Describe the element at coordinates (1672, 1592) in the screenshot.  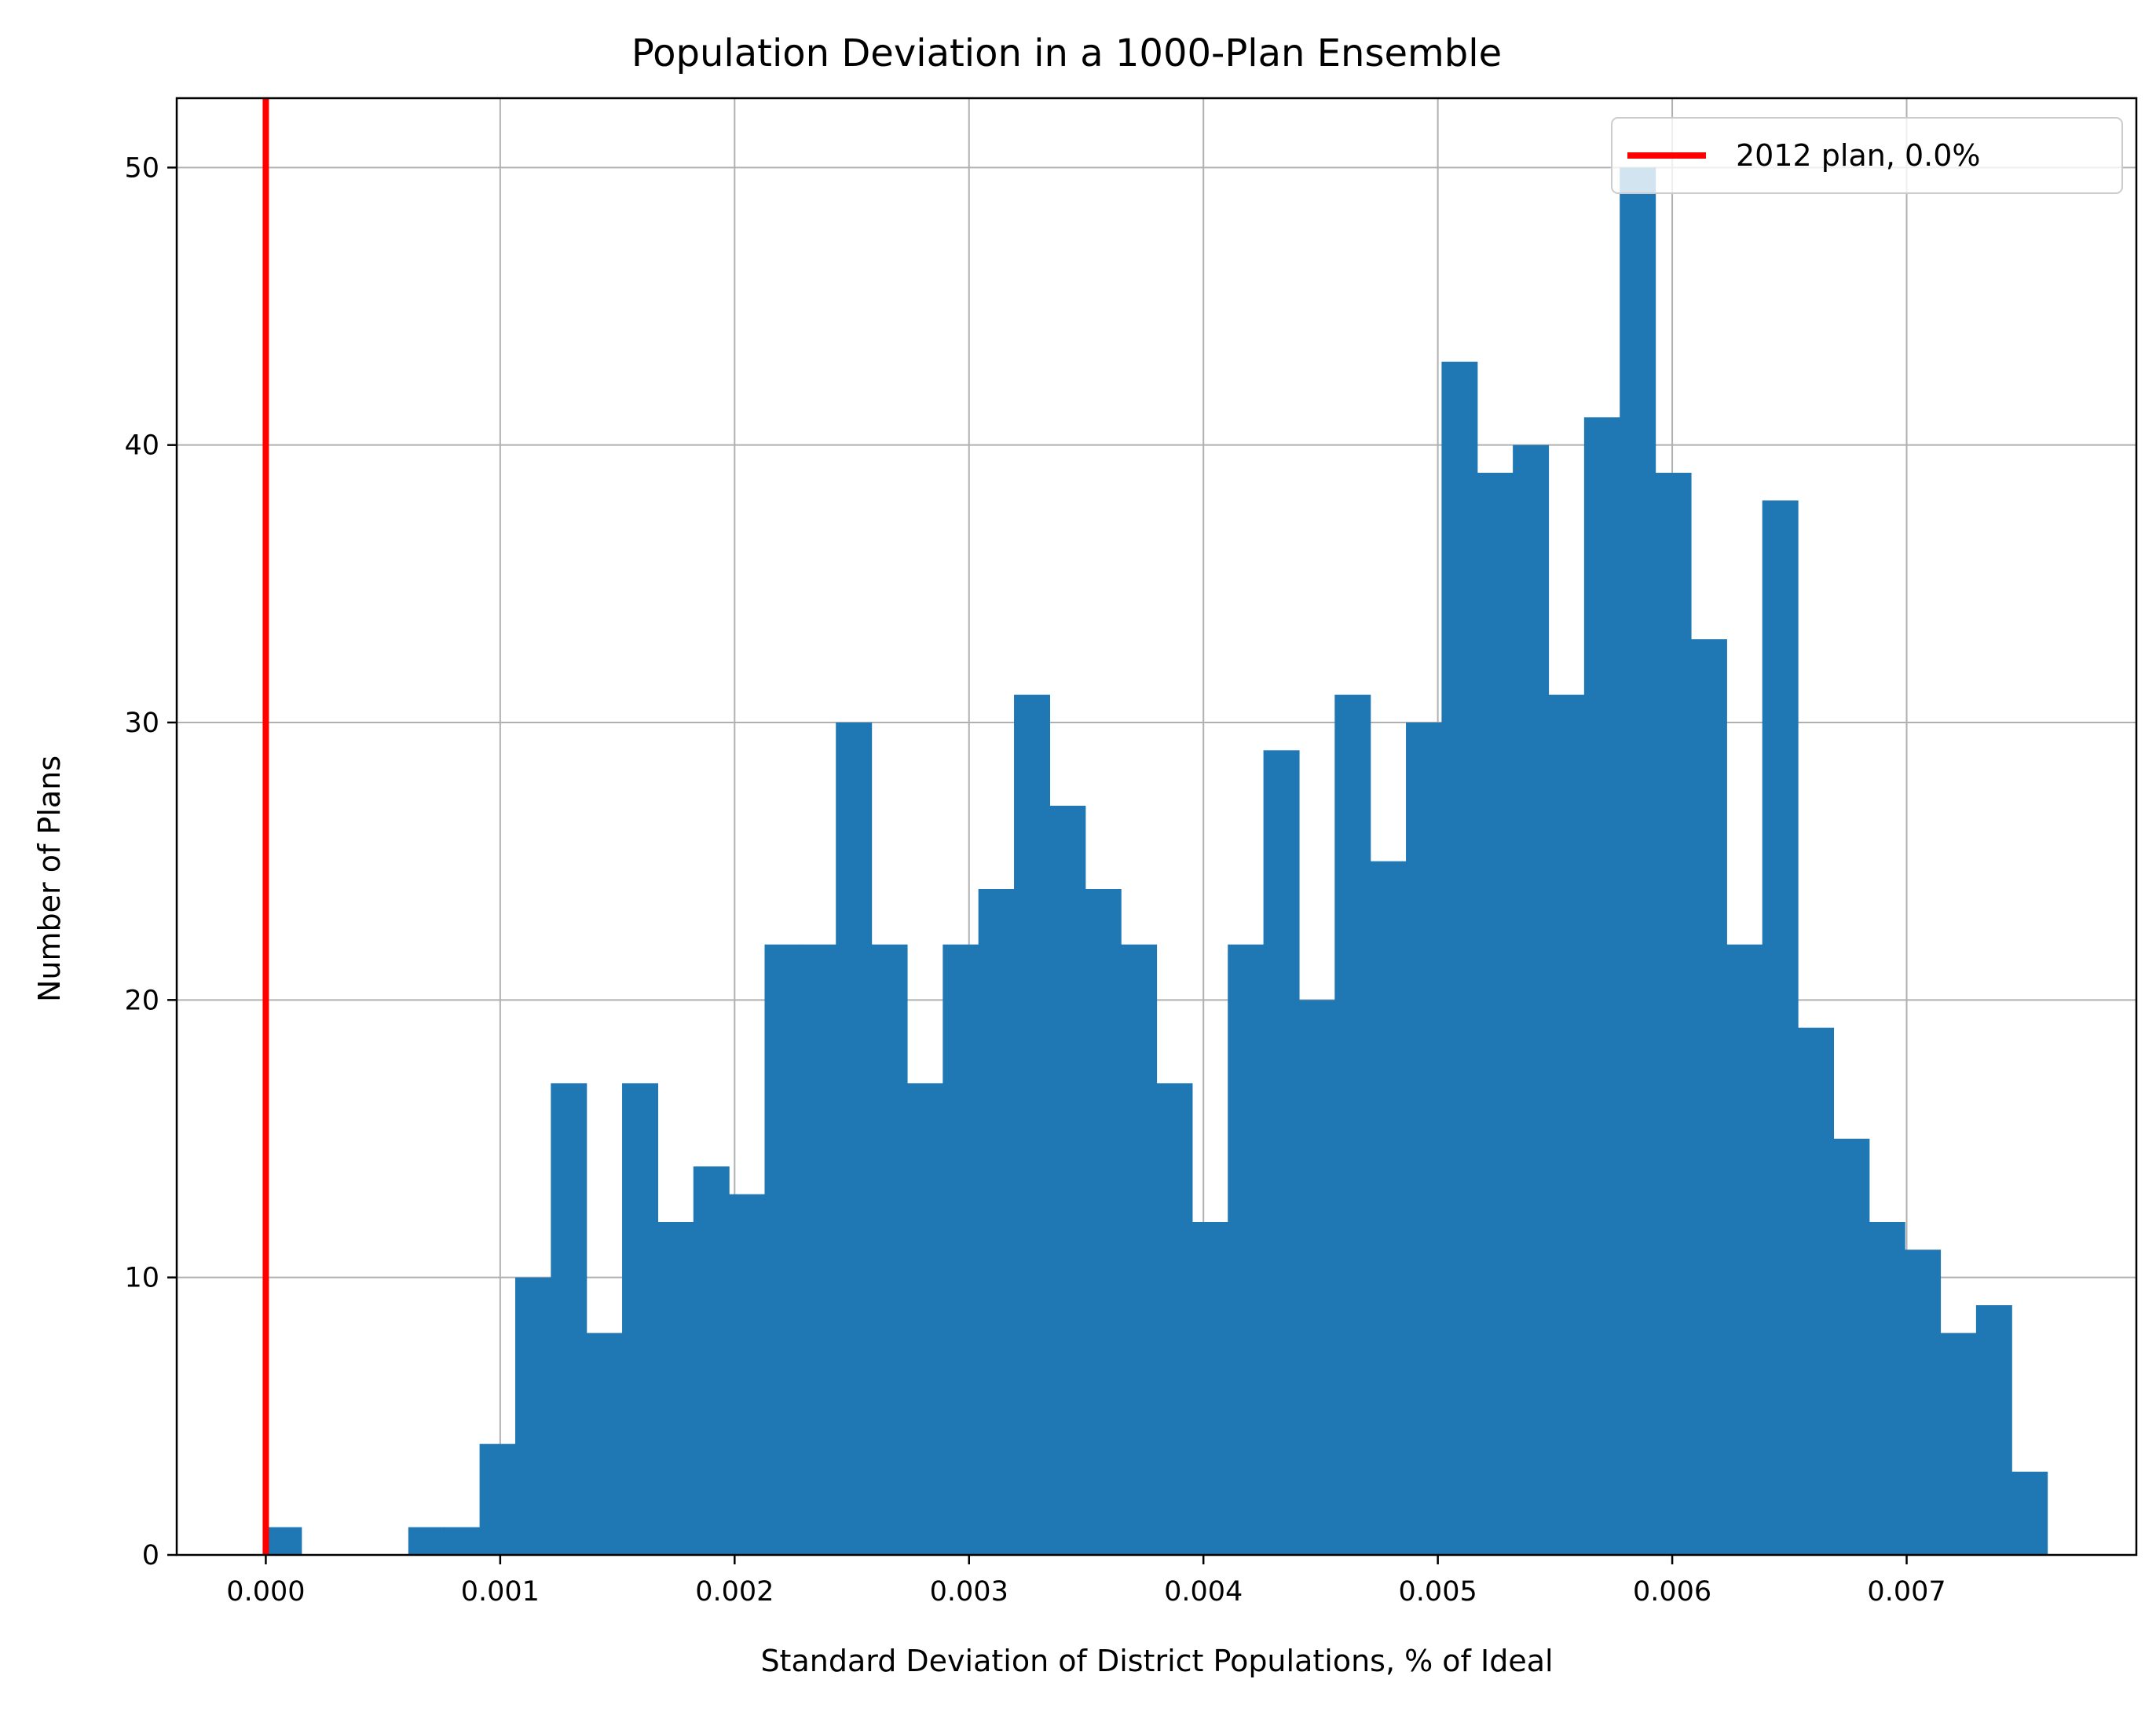
I see `x-tick-label: 0.006` at that location.